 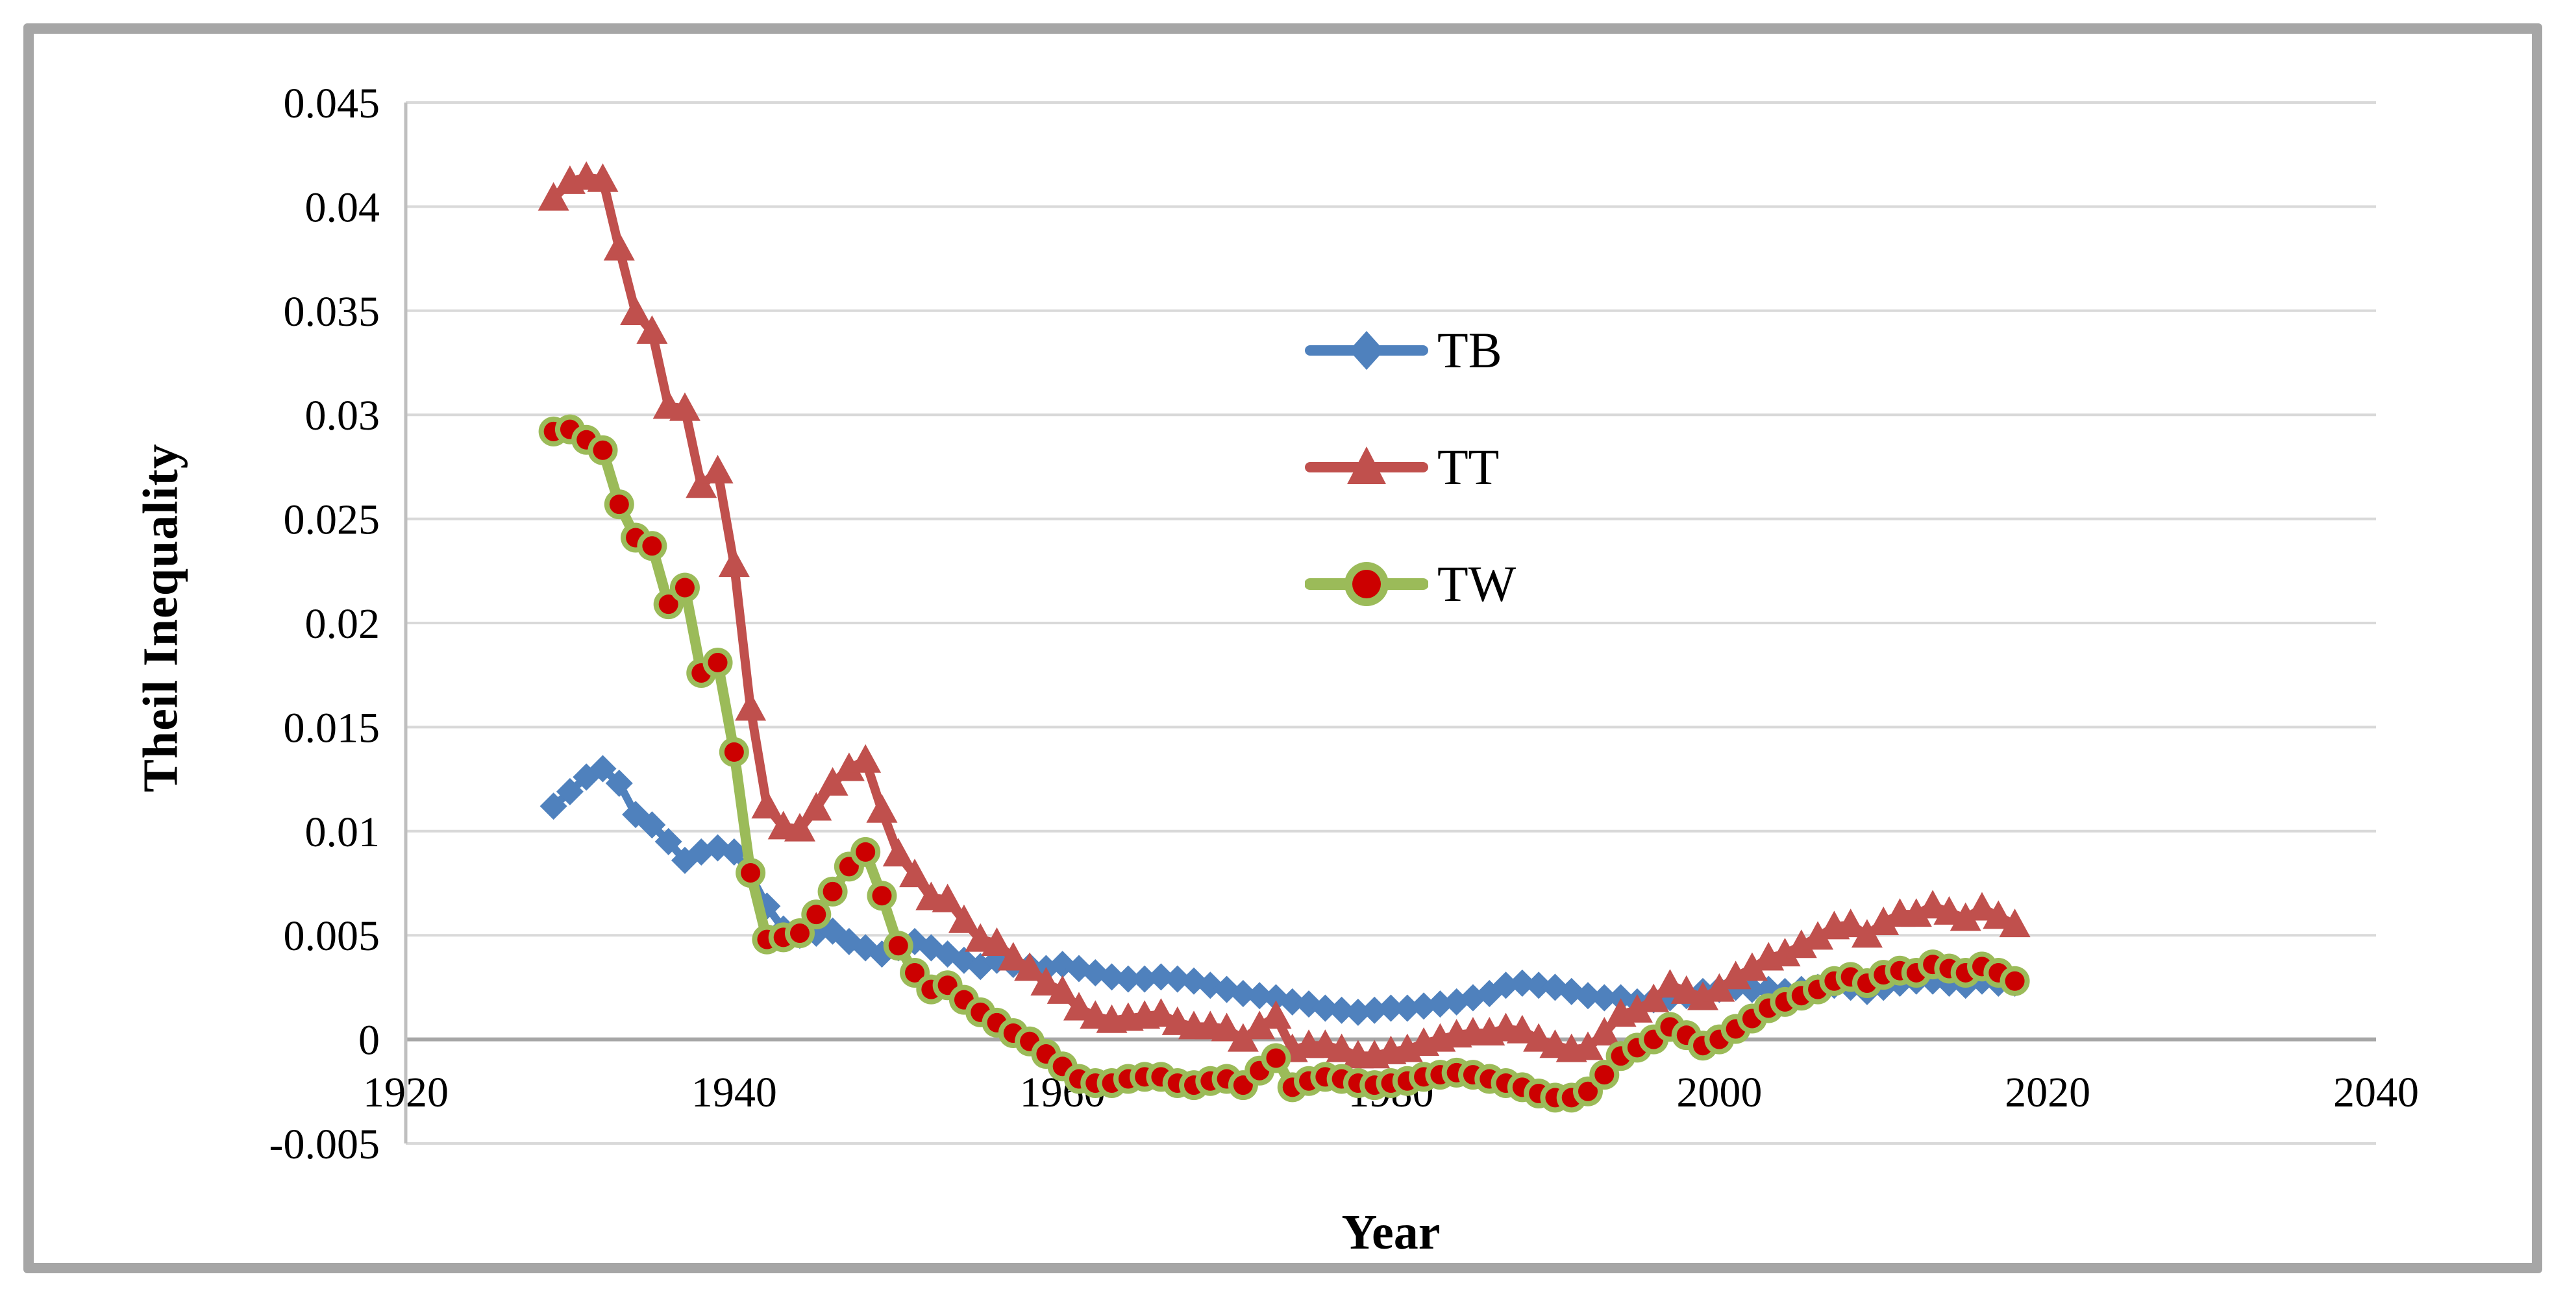 I want to click on legend: TB TT TW, so click(x=1410, y=483).